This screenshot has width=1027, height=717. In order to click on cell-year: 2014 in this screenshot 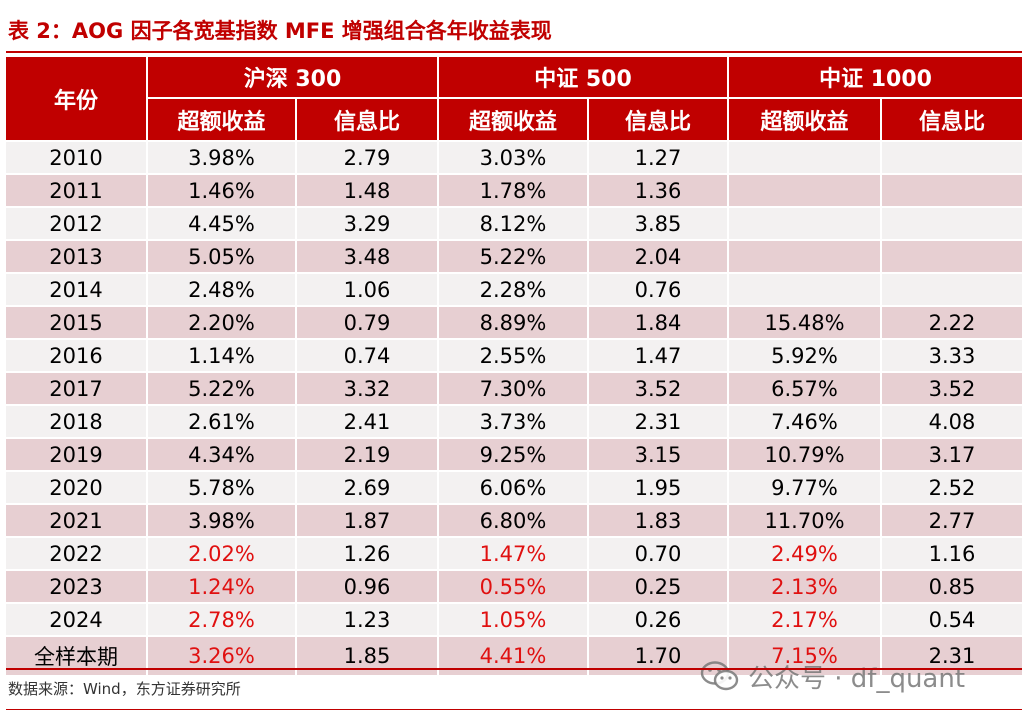, I will do `click(77, 290)`.